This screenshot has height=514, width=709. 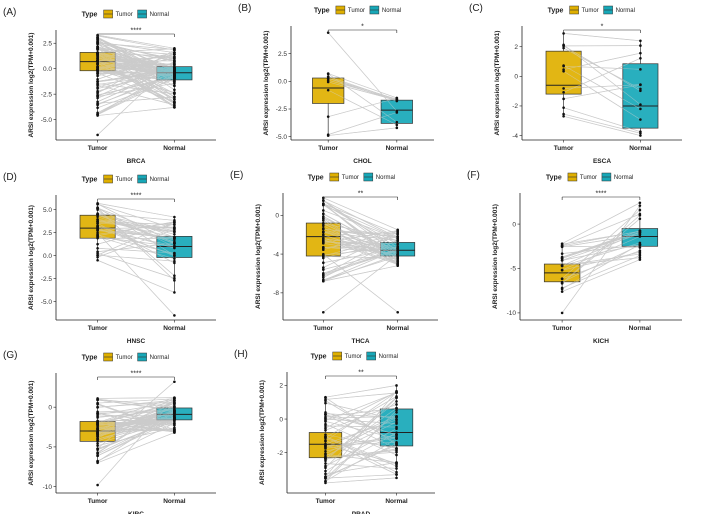 I want to click on y-tick-label: -8, so click(x=276, y=293).